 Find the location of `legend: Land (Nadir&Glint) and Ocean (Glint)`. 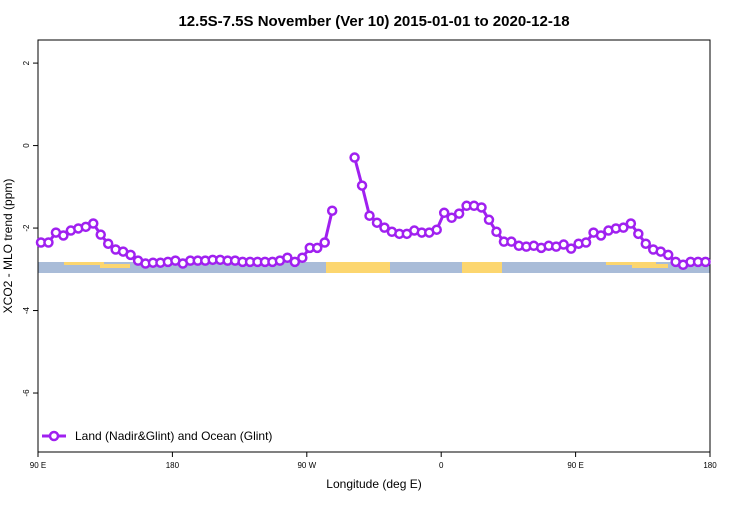

legend: Land (Nadir&Glint) and Ocean (Glint) is located at coordinates (157, 436).